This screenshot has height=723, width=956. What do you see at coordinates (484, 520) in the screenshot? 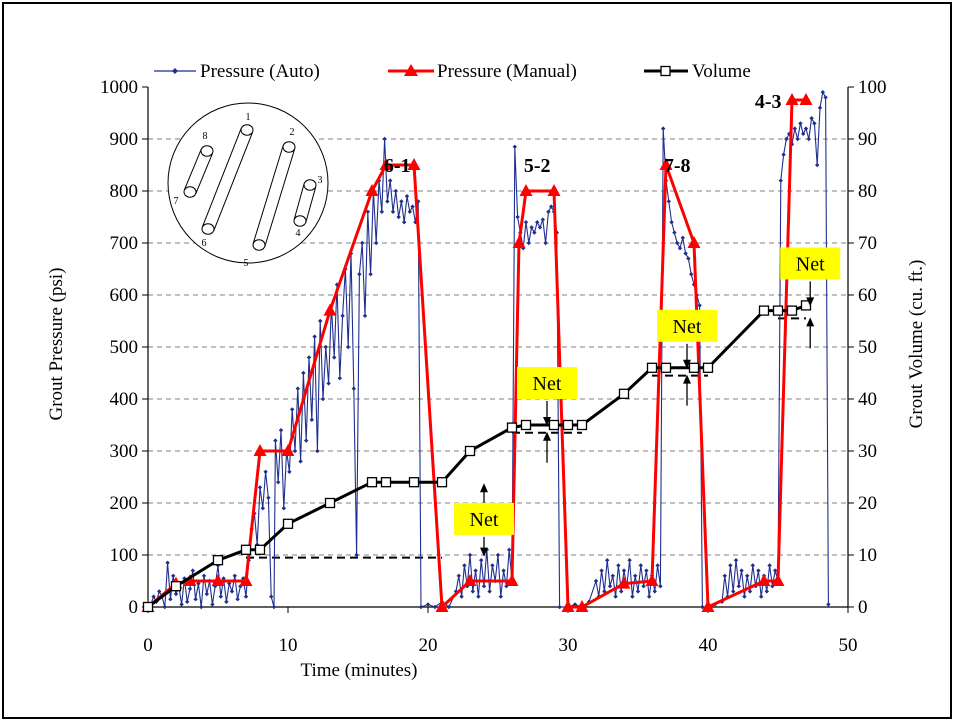
I see `net-label: Net` at bounding box center [484, 520].